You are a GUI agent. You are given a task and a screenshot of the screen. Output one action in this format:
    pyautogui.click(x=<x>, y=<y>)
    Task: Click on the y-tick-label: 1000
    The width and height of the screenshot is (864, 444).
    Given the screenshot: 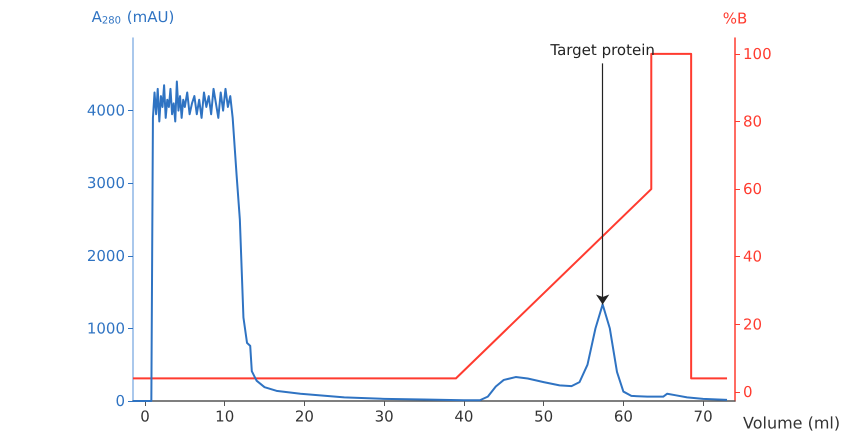 What is the action you would take?
    pyautogui.click(x=105, y=328)
    